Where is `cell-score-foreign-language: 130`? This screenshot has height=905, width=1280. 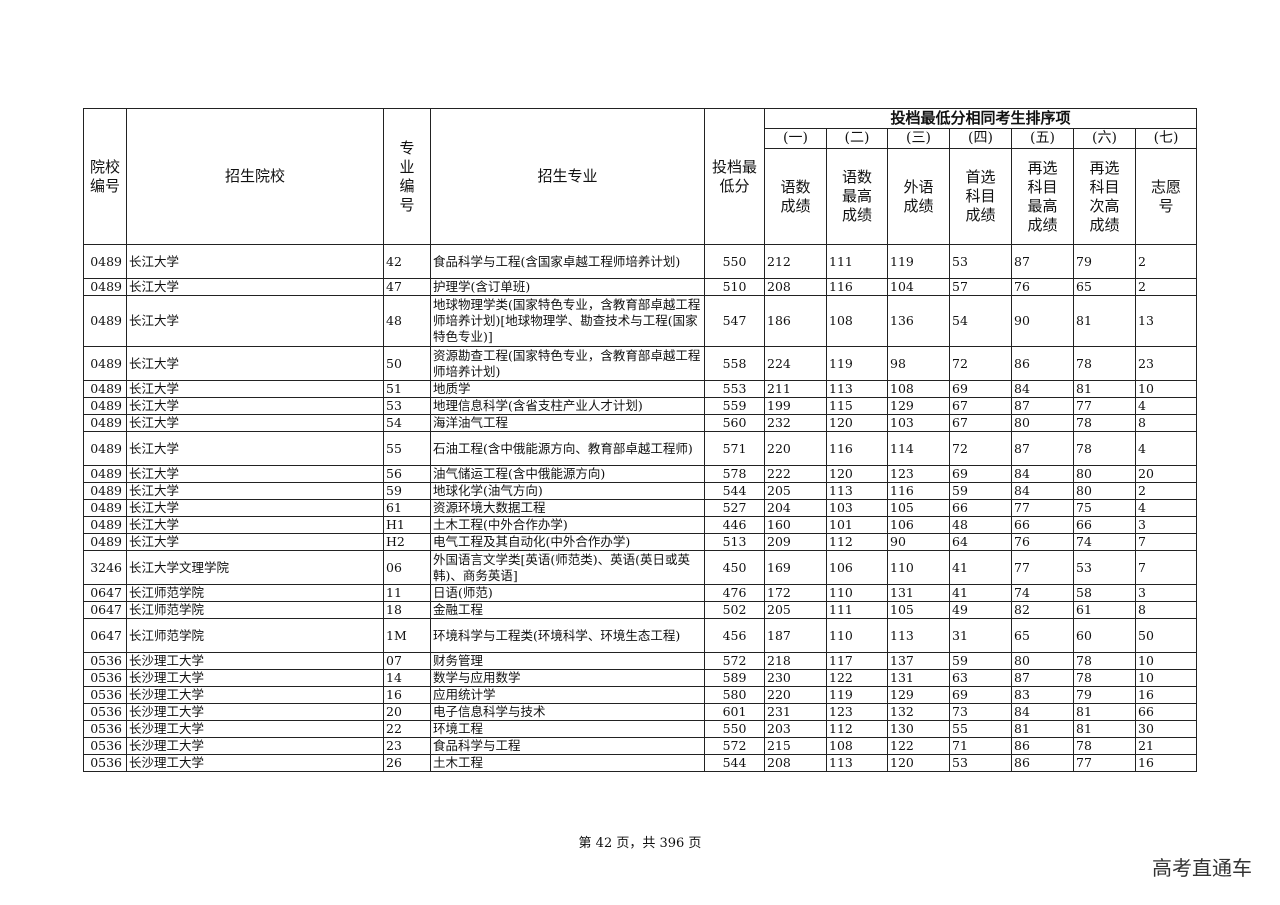 cell-score-foreign-language: 130 is located at coordinates (918, 729).